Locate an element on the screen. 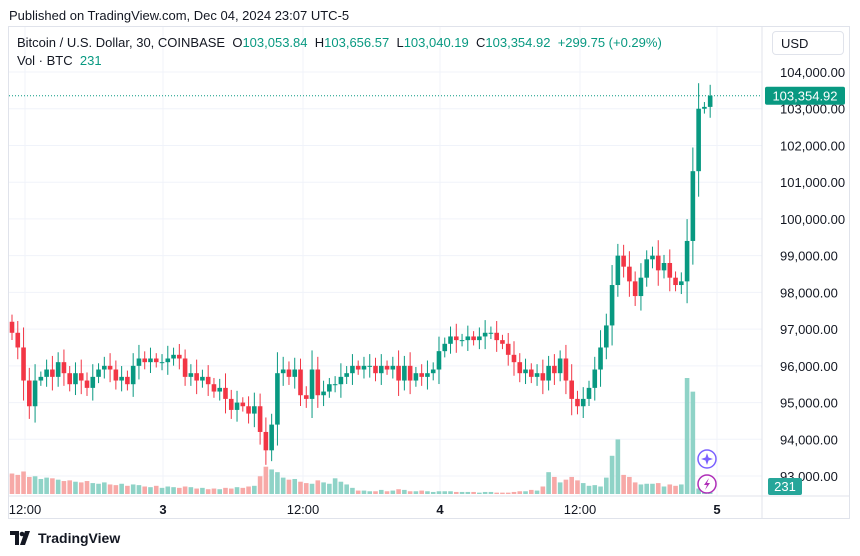 Image resolution: width=860 pixels, height=556 pixels. open-value: 103,053.84 is located at coordinates (275, 42).